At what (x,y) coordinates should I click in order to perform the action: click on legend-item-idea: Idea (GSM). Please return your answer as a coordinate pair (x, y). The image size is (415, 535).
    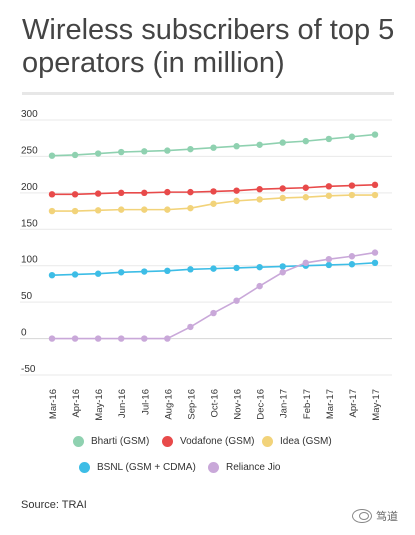
    Looking at the image, I should click on (297, 441).